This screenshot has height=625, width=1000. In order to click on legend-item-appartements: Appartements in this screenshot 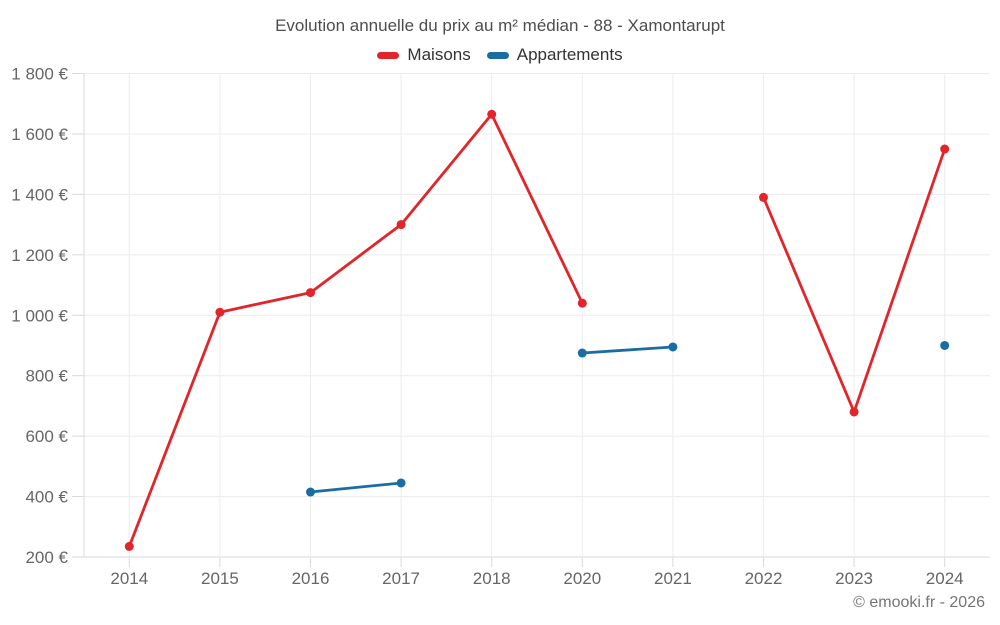, I will do `click(554, 55)`.